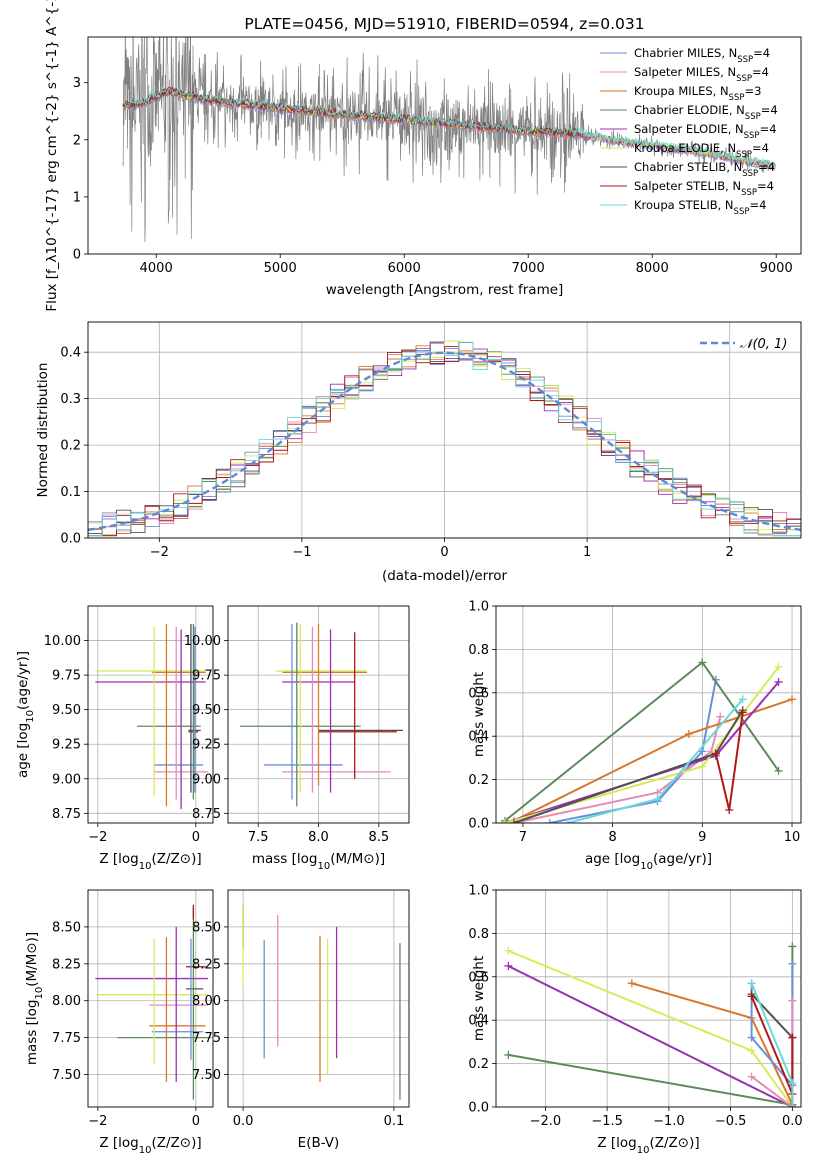  I want to click on x-tick-label: −1, so click(301, 552).